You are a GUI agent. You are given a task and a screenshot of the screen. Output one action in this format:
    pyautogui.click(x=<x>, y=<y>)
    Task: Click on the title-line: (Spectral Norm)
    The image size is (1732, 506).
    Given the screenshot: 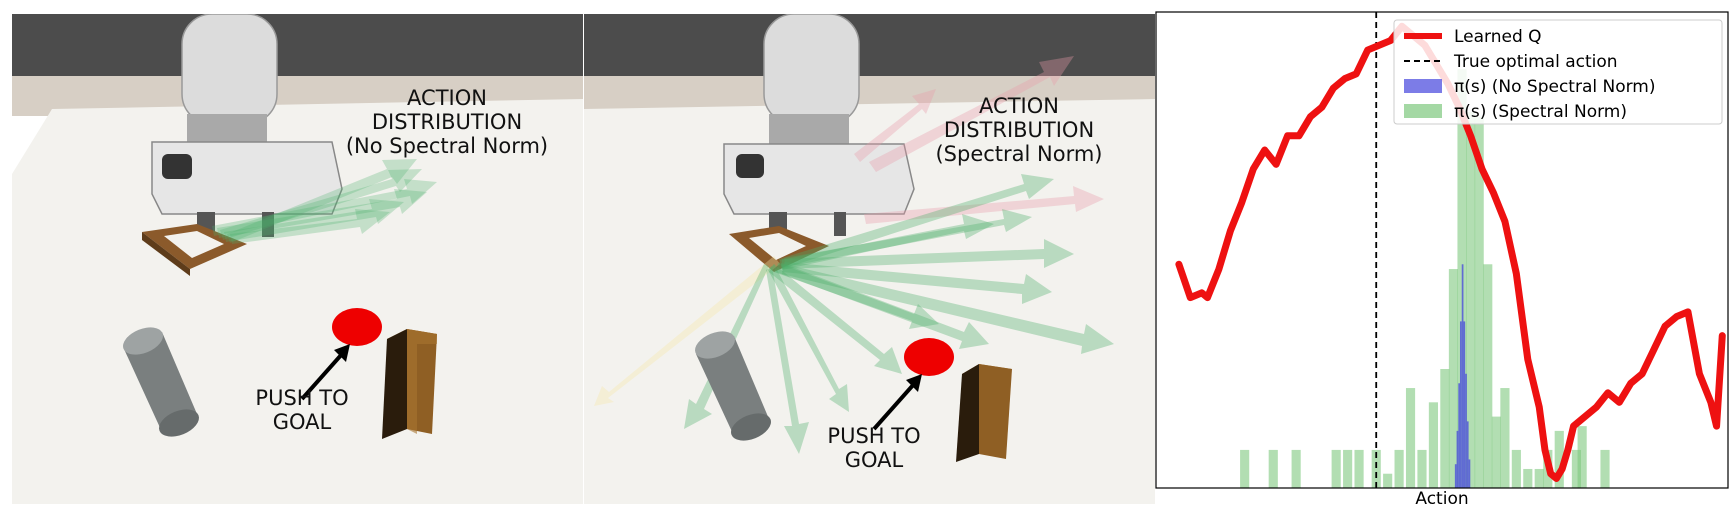 What is the action you would take?
    pyautogui.click(x=1019, y=154)
    